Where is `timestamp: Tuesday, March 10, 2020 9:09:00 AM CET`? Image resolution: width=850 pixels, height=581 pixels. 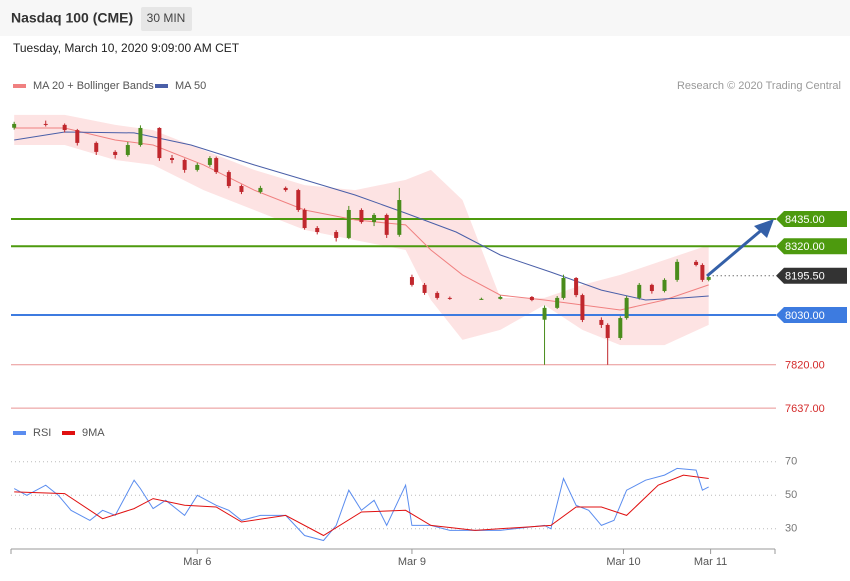
timestamp: Tuesday, March 10, 2020 9:09:00 AM CET is located at coordinates (126, 48).